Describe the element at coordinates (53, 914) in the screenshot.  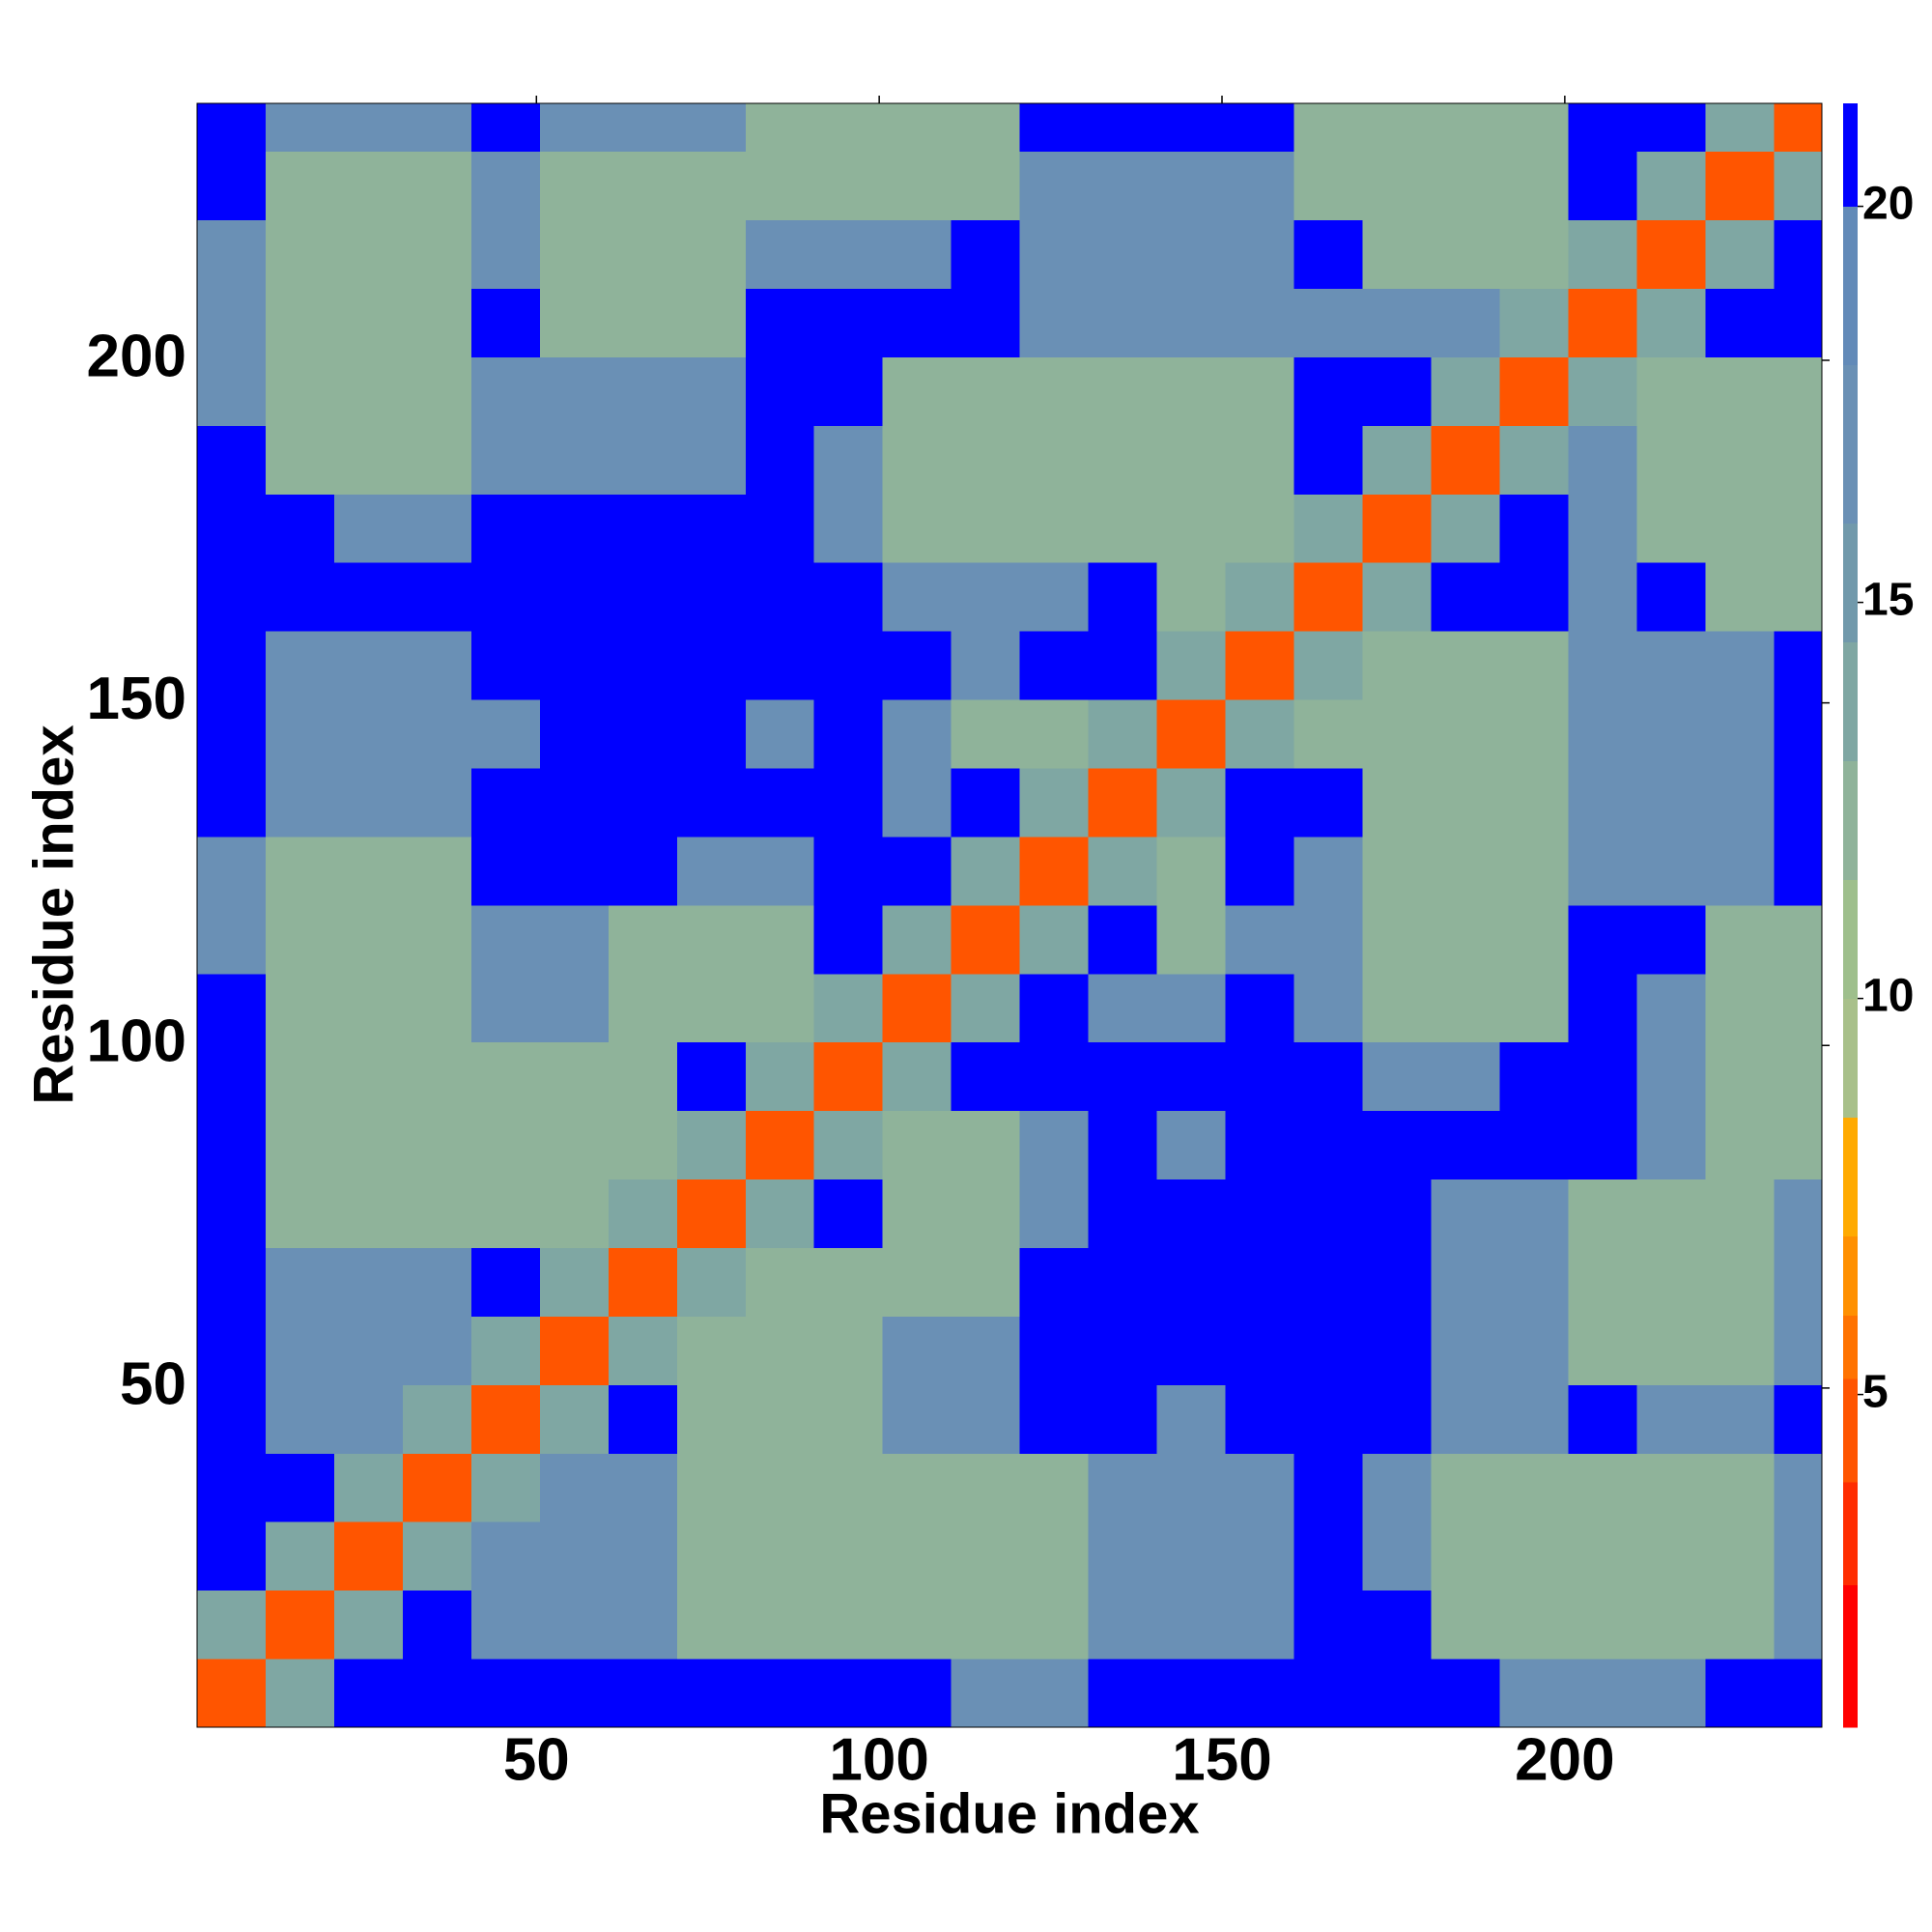
I see `y-axis-title: Residue index` at that location.